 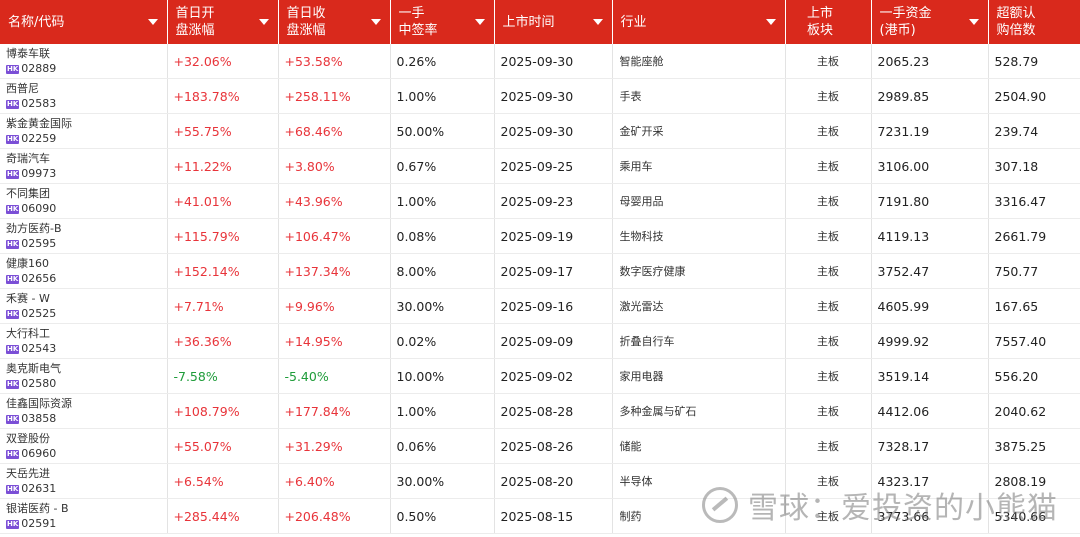 What do you see at coordinates (84, 516) in the screenshot?
I see `stock-name-code-cell: 银诺医药 - B HK 02591` at bounding box center [84, 516].